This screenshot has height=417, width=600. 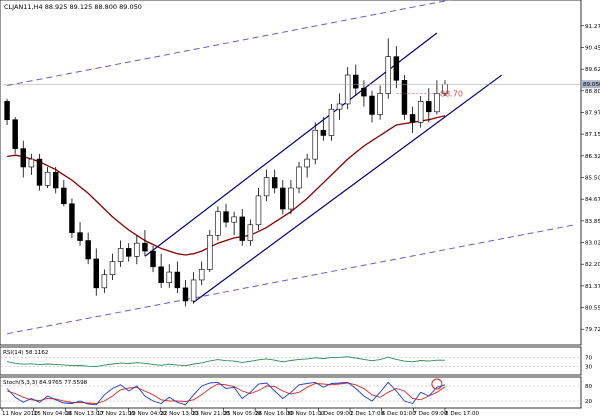 What do you see at coordinates (592, 113) in the screenshot?
I see `y-tick-label: 87.975` at bounding box center [592, 113].